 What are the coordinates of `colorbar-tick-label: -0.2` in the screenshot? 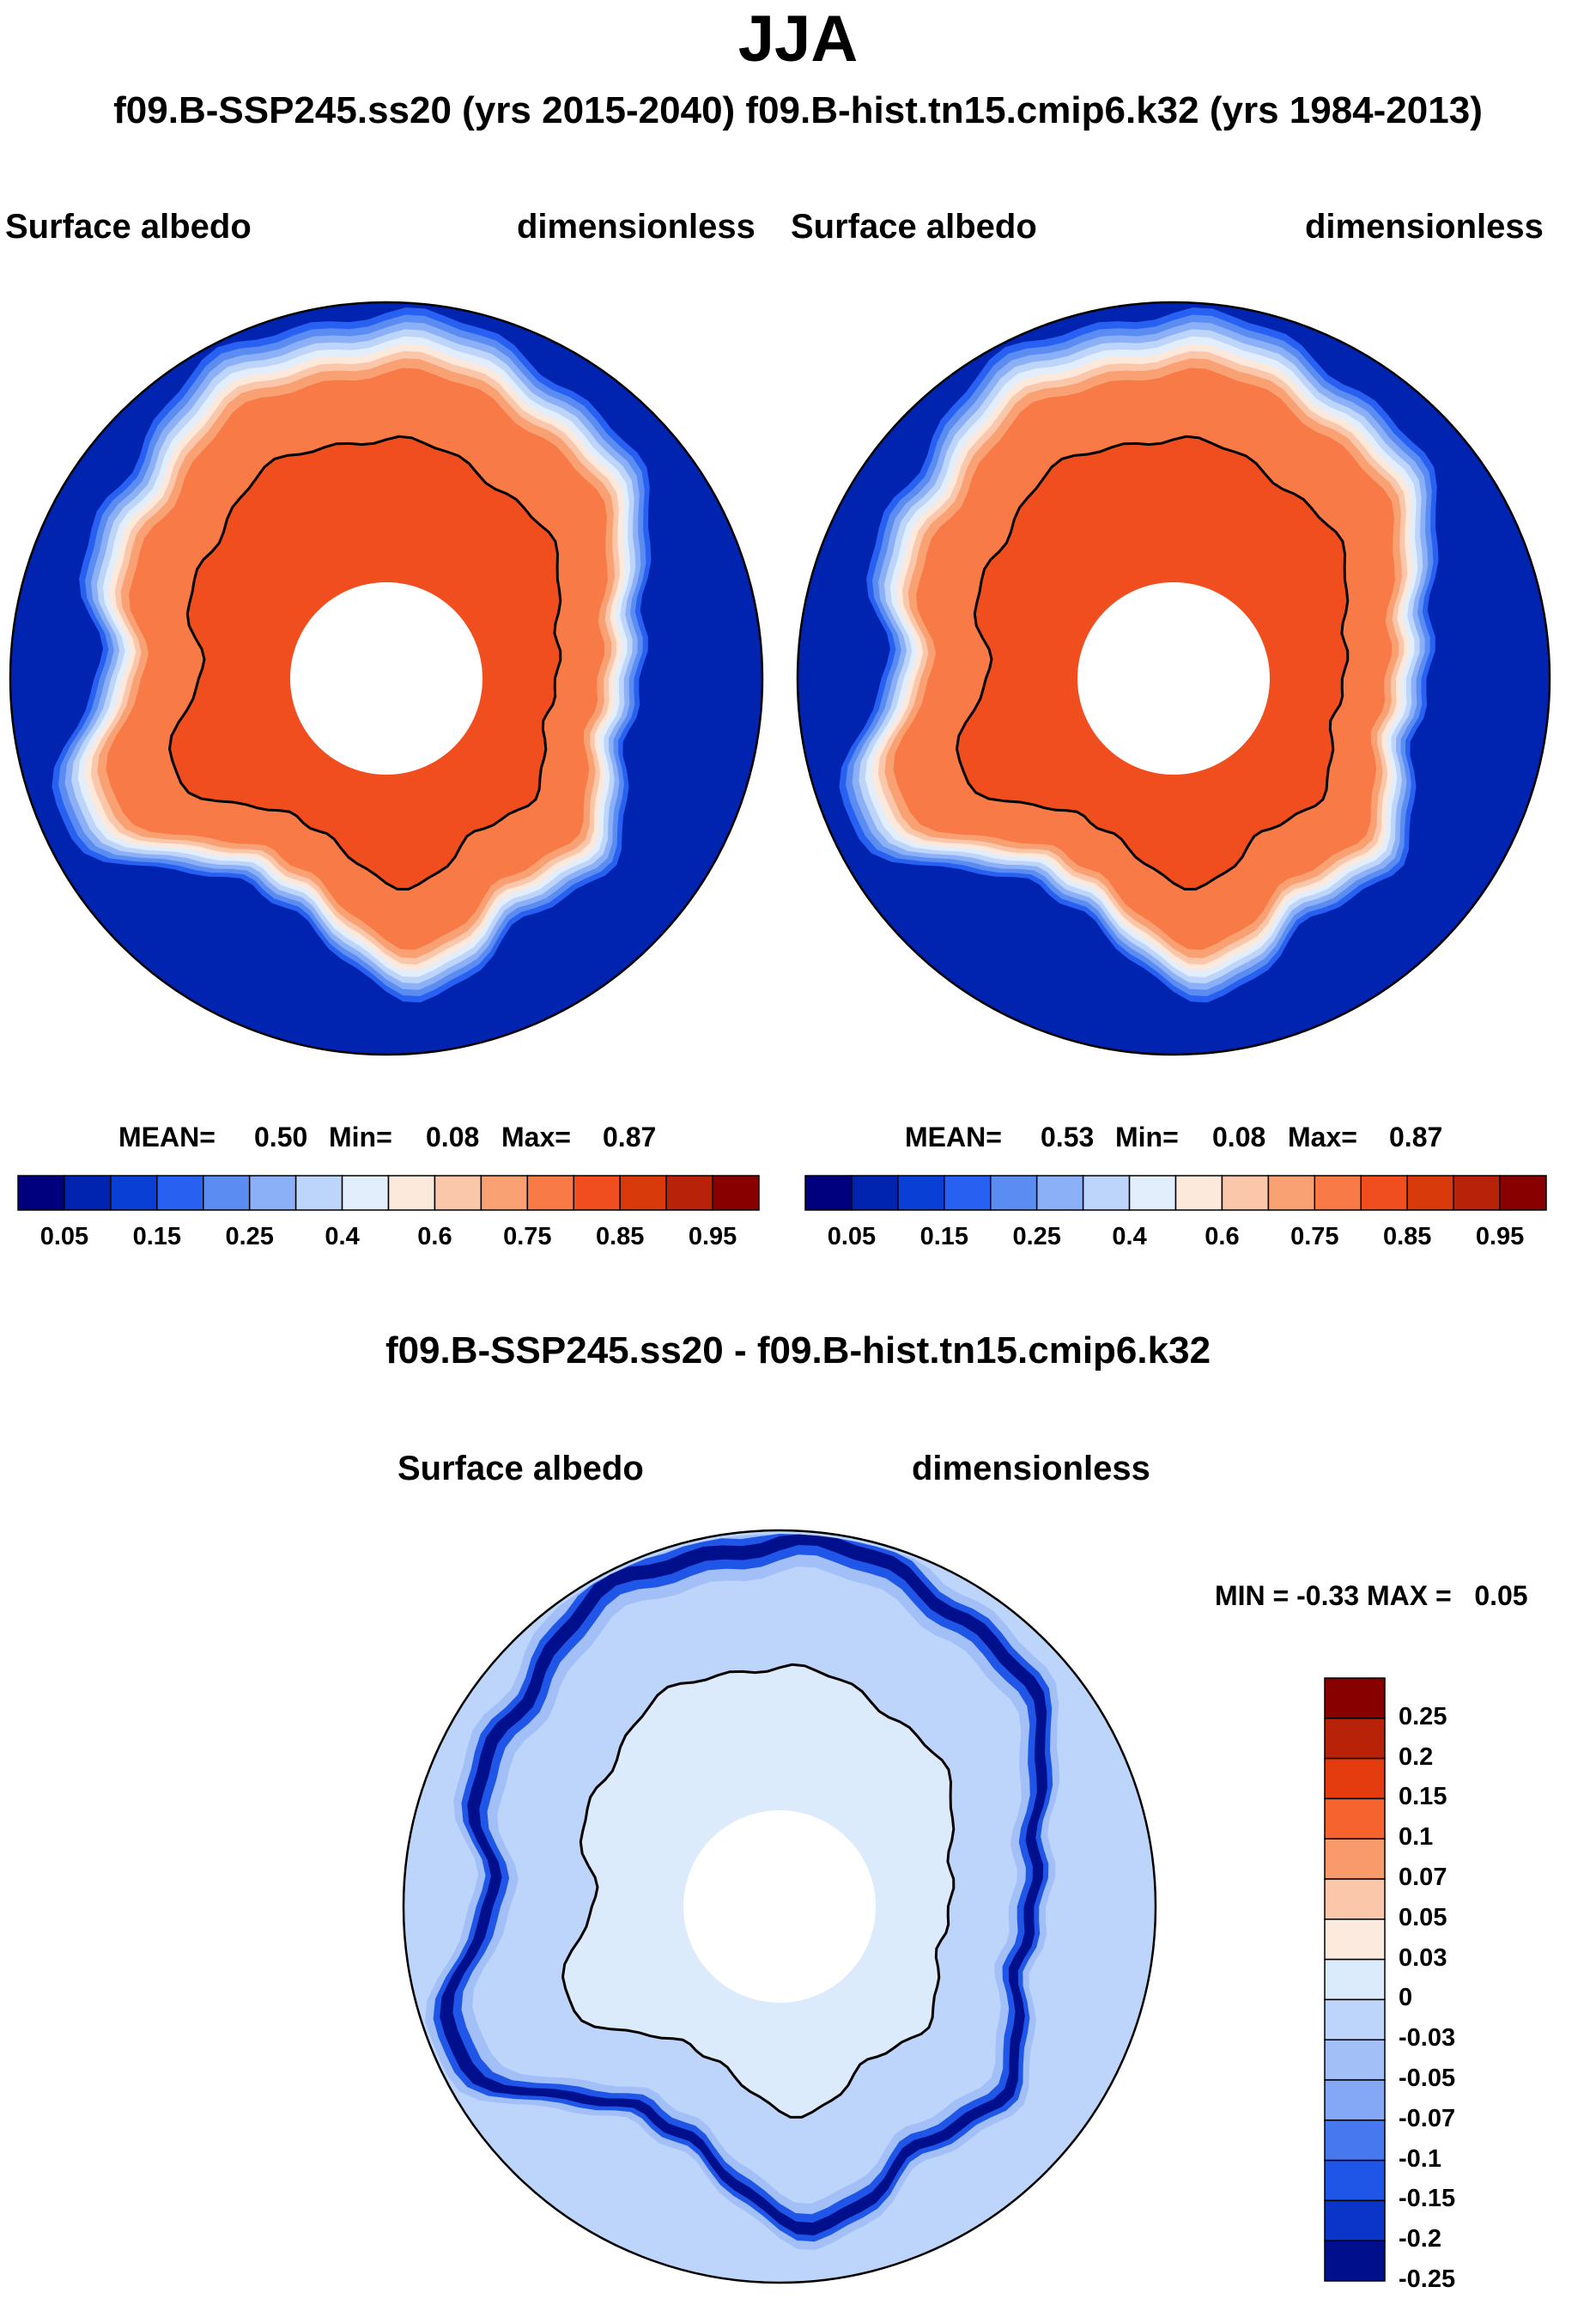 It's located at (1420, 2239).